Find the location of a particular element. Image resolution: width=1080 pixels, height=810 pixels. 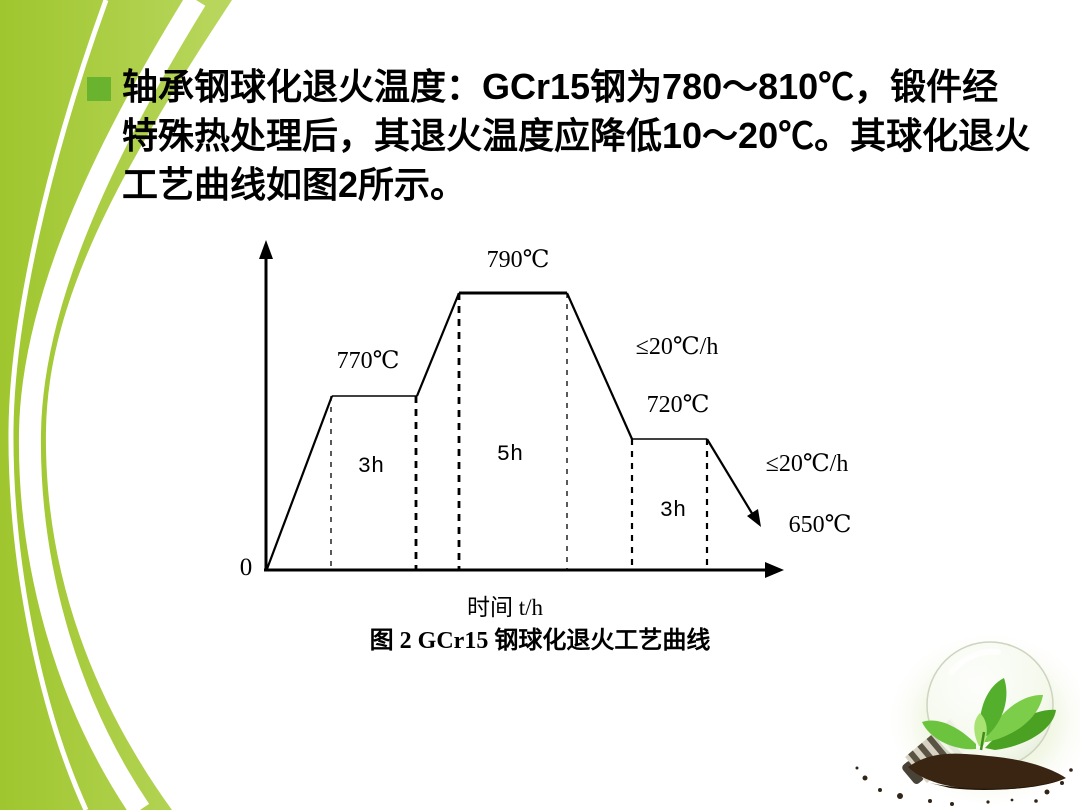

bullet-square-marker is located at coordinates (99, 89).